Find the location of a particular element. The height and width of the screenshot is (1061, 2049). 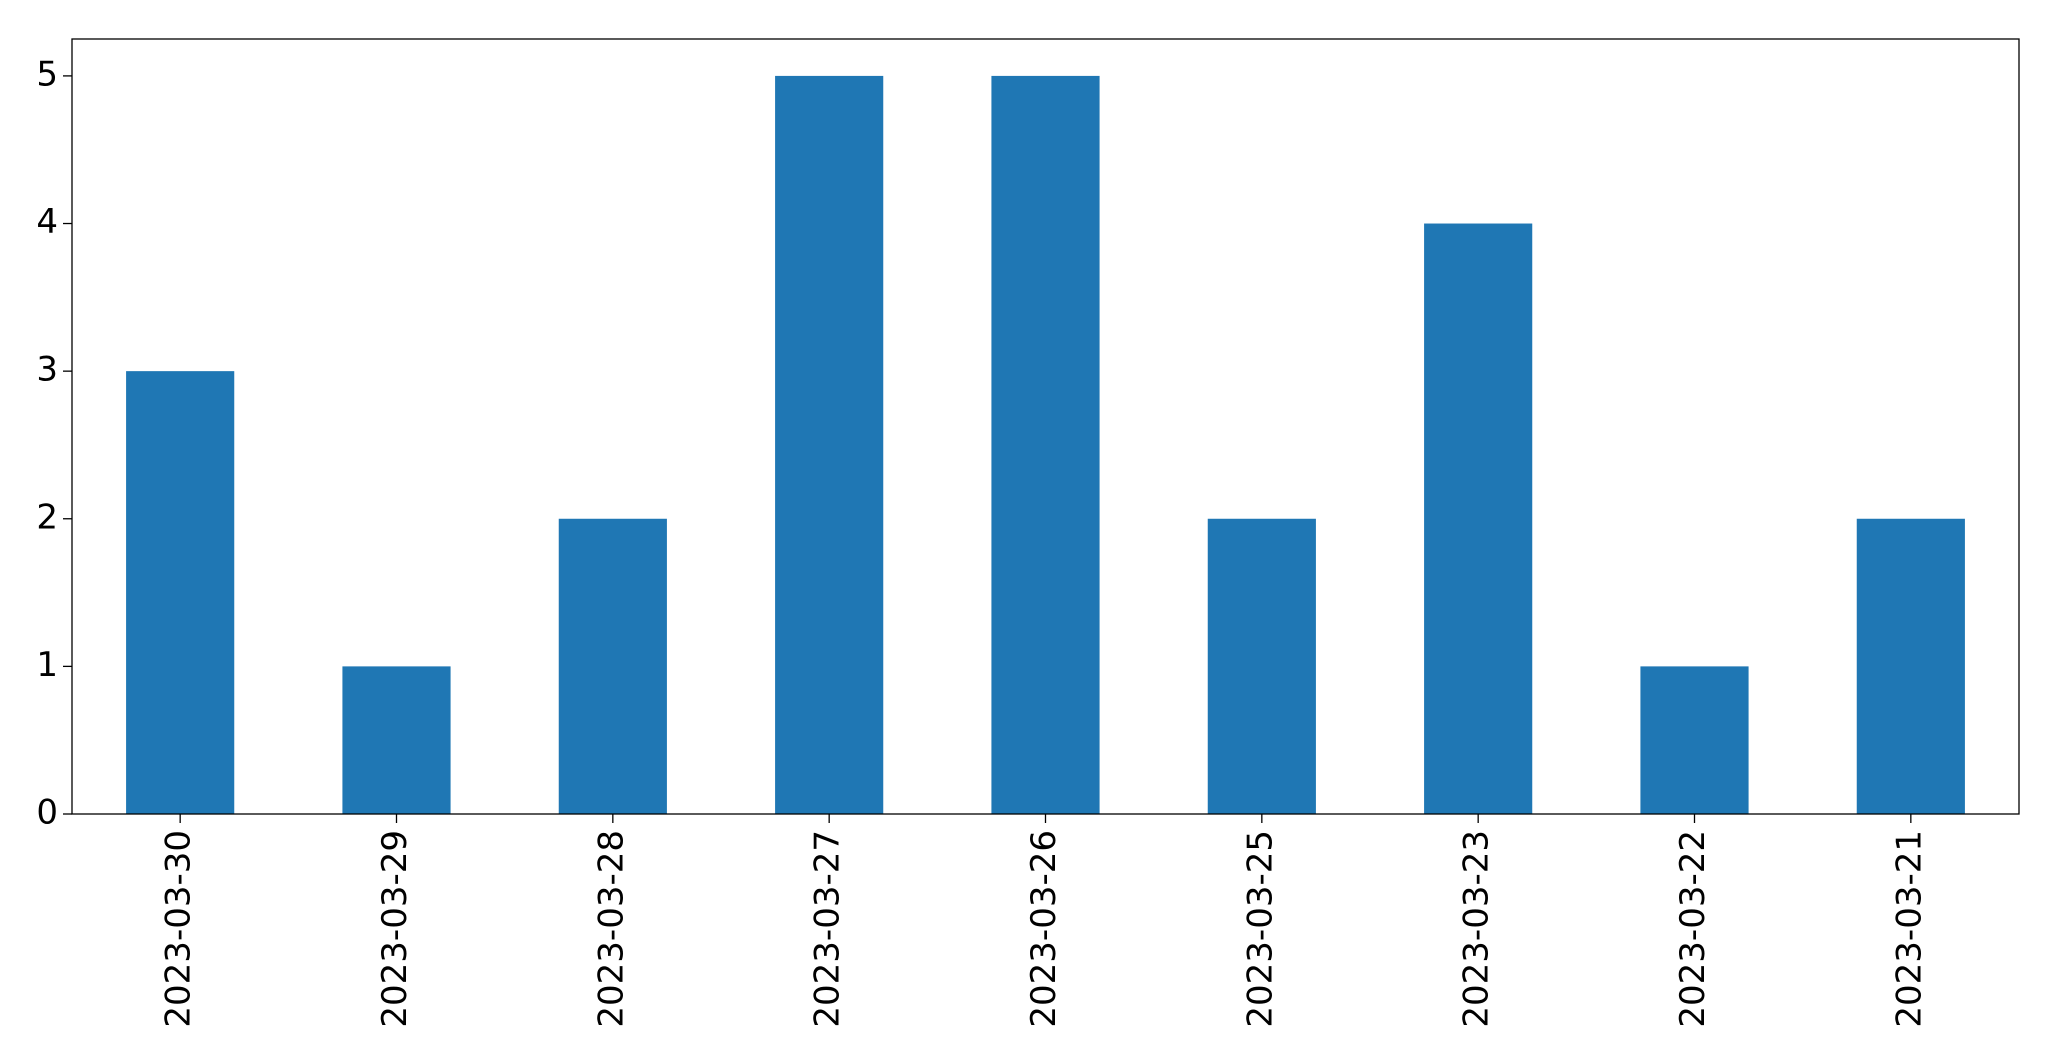

x-tick-label: 2023-03-23 is located at coordinates (1477, 929).